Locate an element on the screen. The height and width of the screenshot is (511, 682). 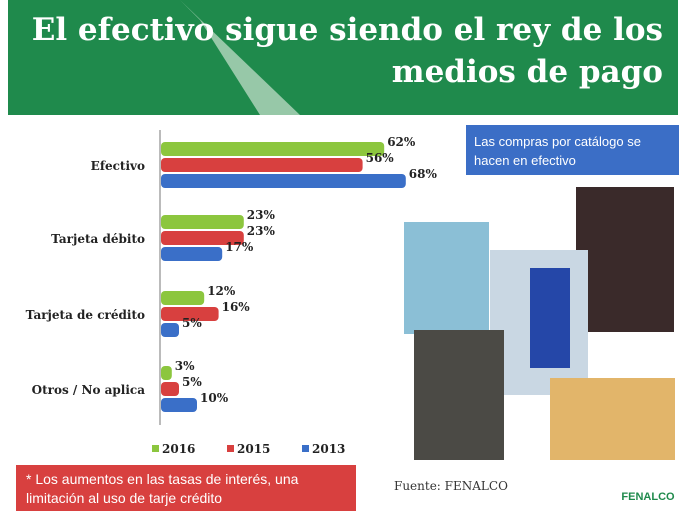
value-label: 12% is located at coordinates (221, 291).